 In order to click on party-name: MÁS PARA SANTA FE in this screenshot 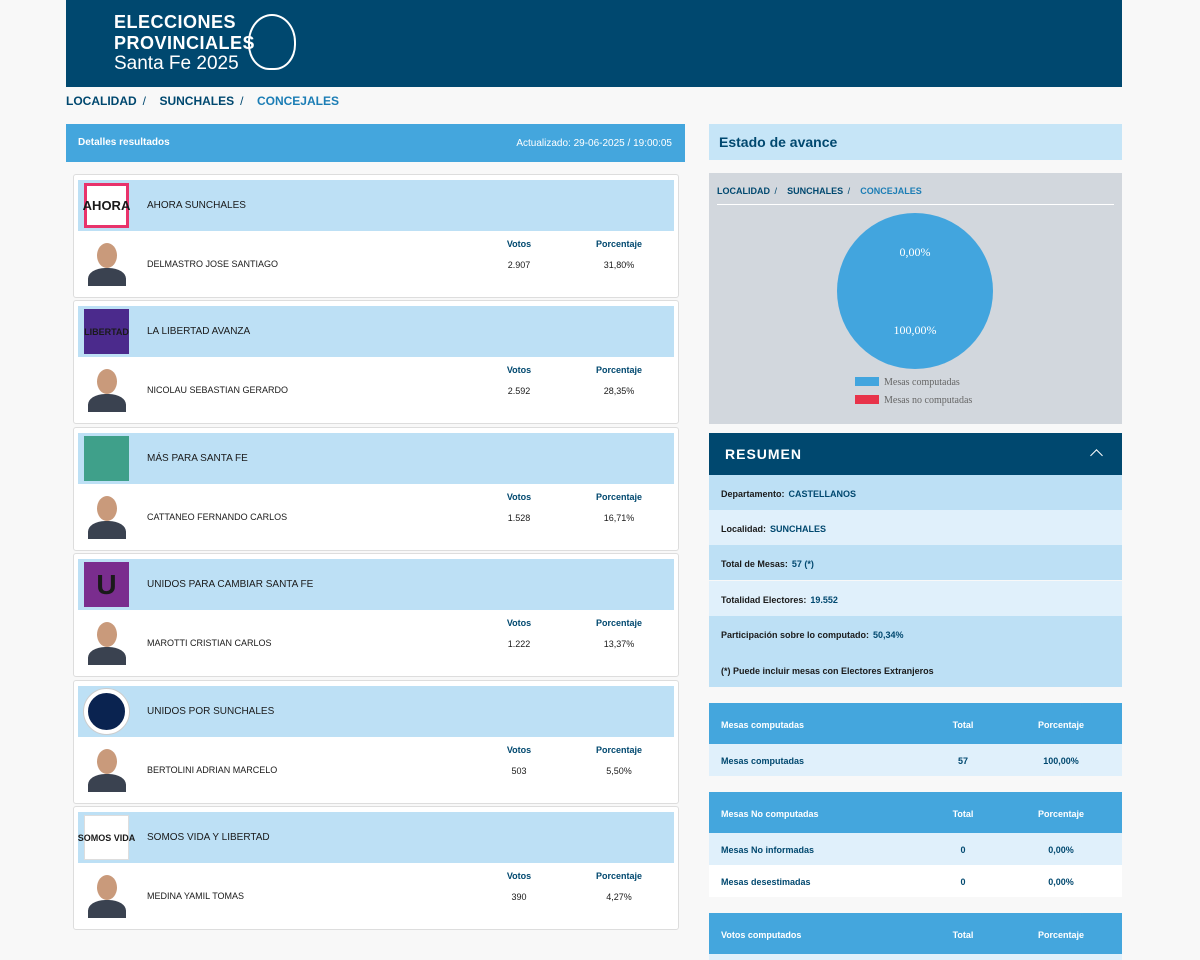, I will do `click(197, 458)`.